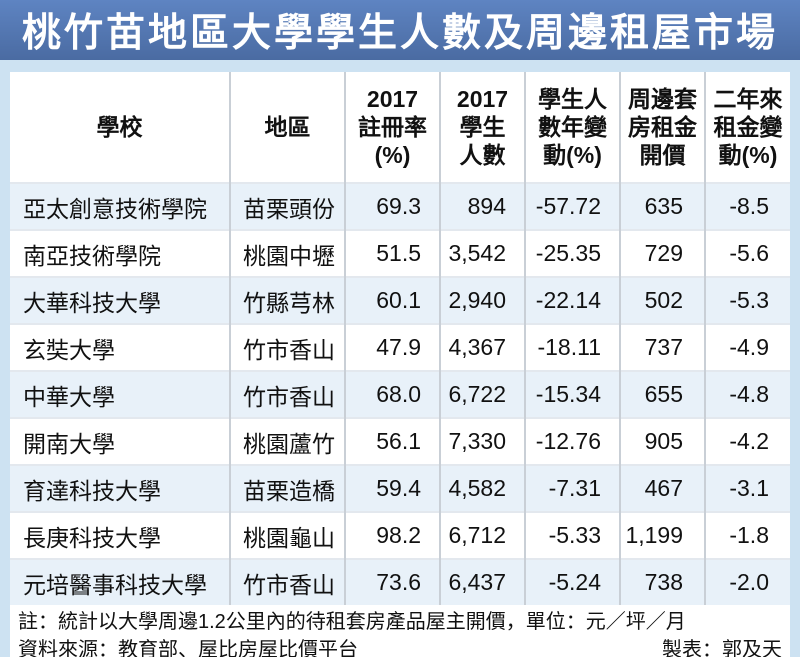 The image size is (800, 657). Describe the element at coordinates (662, 441) in the screenshot. I see `cell-rent: 905` at that location.